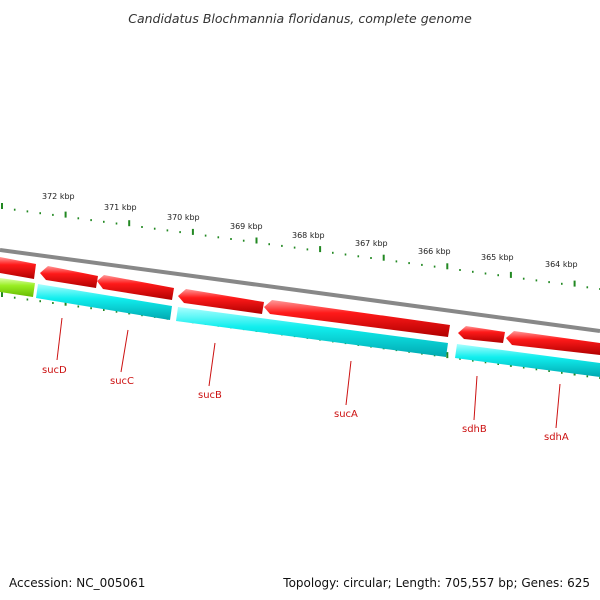 This screenshot has width=600, height=600. What do you see at coordinates (18, 268) in the screenshot?
I see `cds-arrow-far-left` at bounding box center [18, 268].